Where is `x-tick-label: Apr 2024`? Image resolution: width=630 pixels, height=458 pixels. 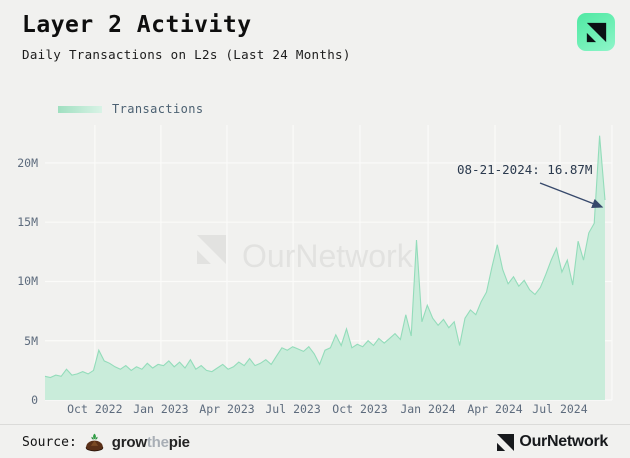
x-tick-label: Apr 2024 is located at coordinates (495, 409).